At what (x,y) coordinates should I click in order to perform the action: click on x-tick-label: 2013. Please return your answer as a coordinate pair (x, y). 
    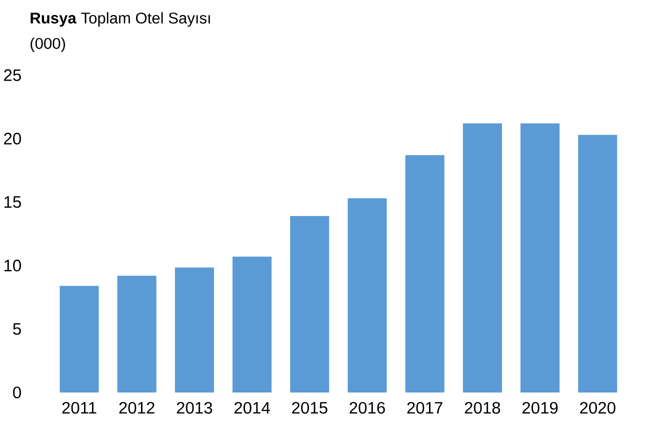
    Looking at the image, I should click on (194, 408).